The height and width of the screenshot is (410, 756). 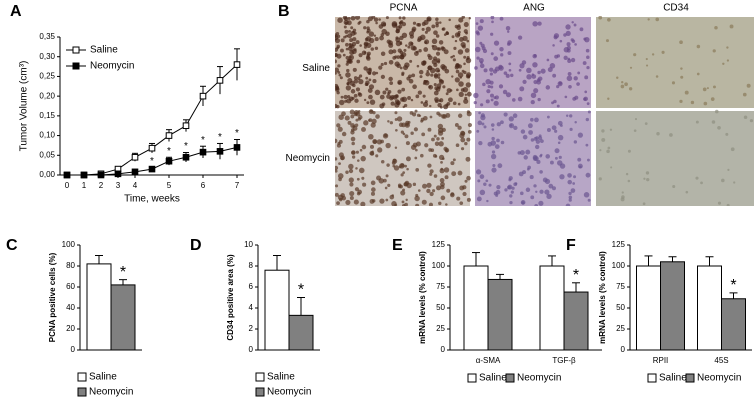 I want to click on y-tick-label: 0, so click(x=251, y=349).